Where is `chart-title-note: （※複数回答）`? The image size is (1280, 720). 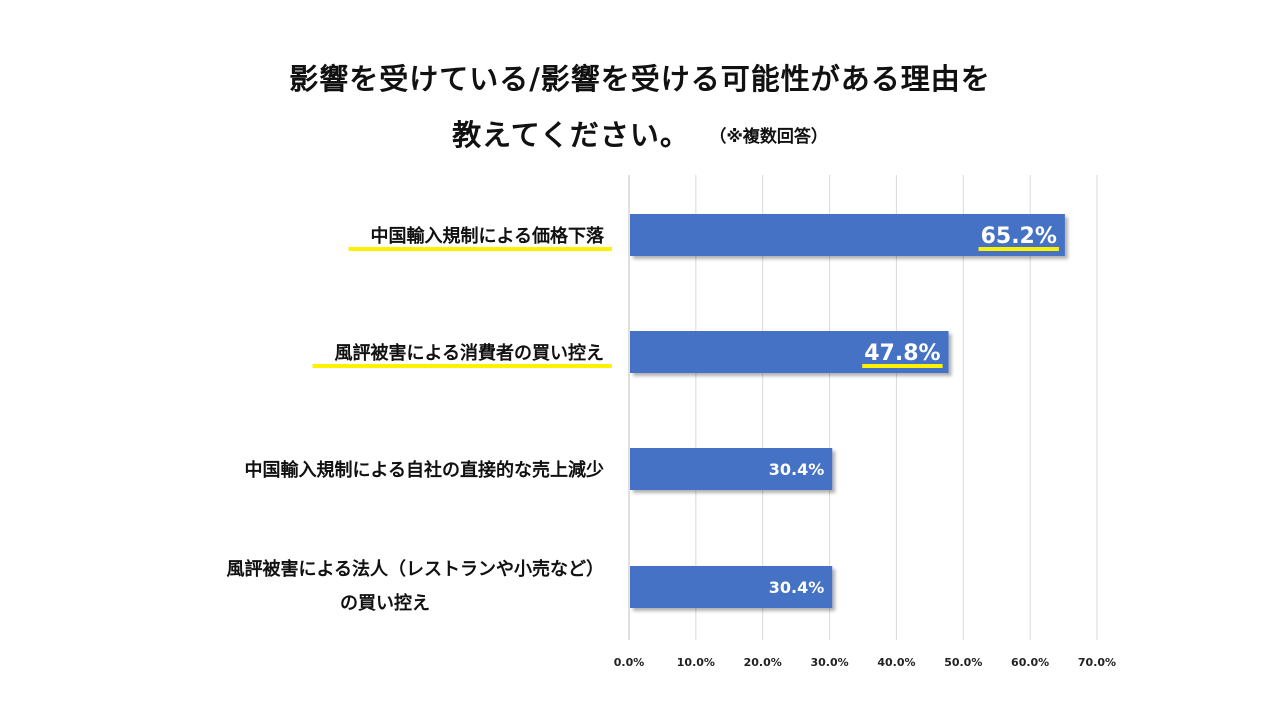
chart-title-note: （※複数回答） is located at coordinates (772, 137).